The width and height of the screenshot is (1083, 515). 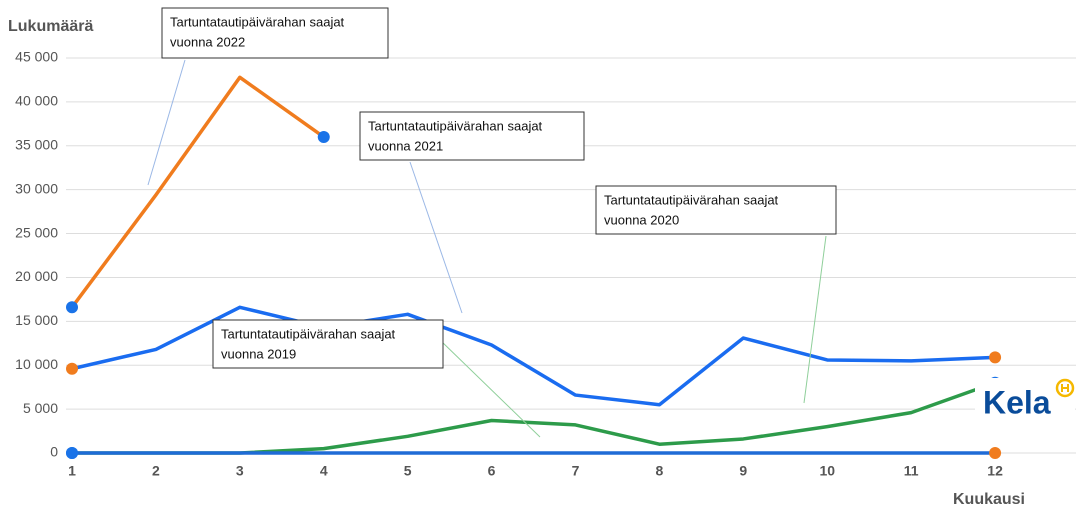 I want to click on y-tick-label: 35 000, so click(x=36, y=144).